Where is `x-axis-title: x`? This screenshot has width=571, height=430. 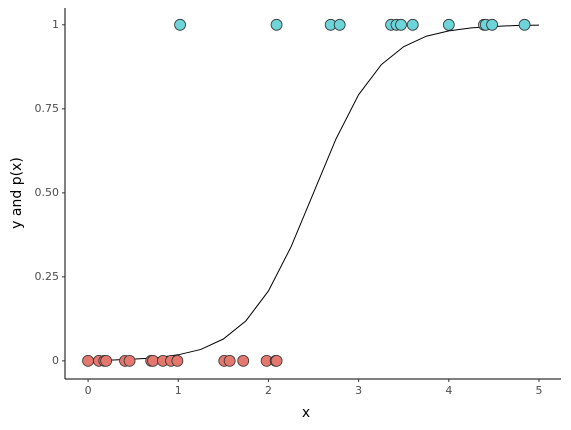
x-axis-title: x is located at coordinates (306, 413).